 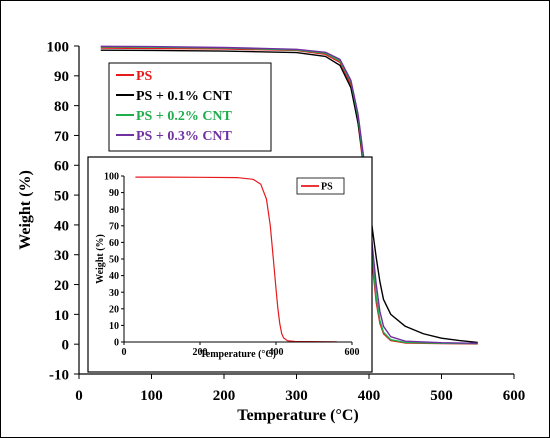 What do you see at coordinates (352, 352) in the screenshot?
I see `inset-x-tick-label: 600` at bounding box center [352, 352].